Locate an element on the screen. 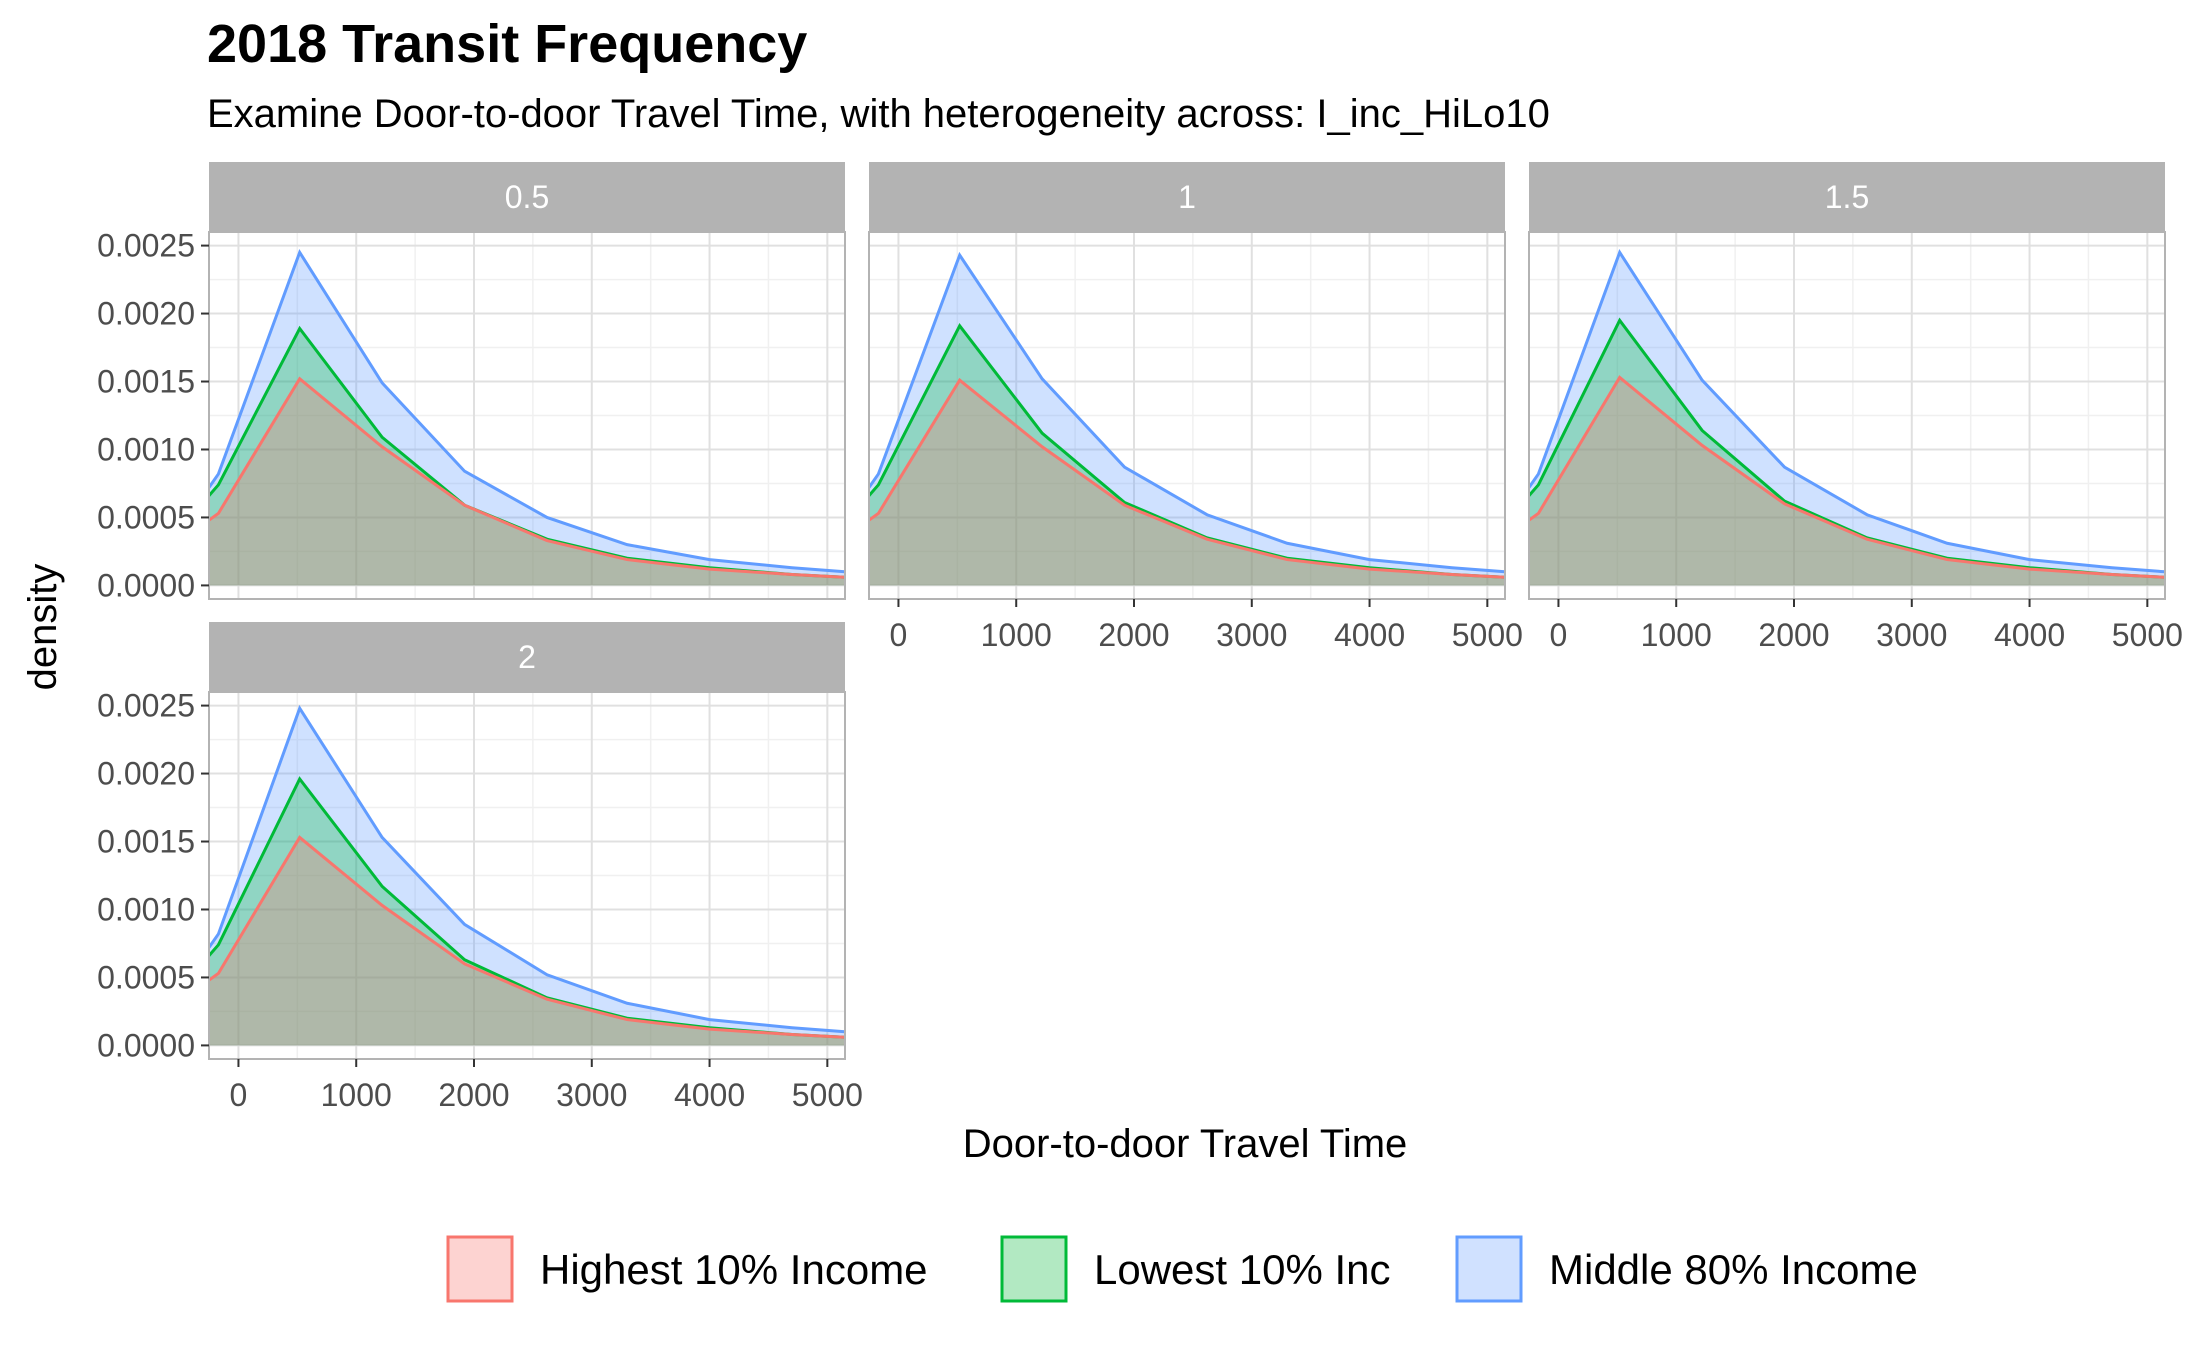 This screenshot has width=2187, height=1351. facet-strip-label: 2 is located at coordinates (527, 657).